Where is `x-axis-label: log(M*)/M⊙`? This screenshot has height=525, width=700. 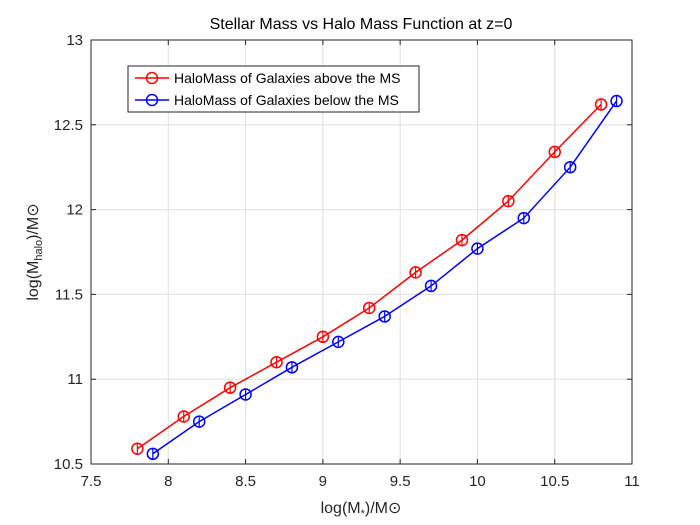 x-axis-label: log(M*)/M⊙ is located at coordinates (361, 510).